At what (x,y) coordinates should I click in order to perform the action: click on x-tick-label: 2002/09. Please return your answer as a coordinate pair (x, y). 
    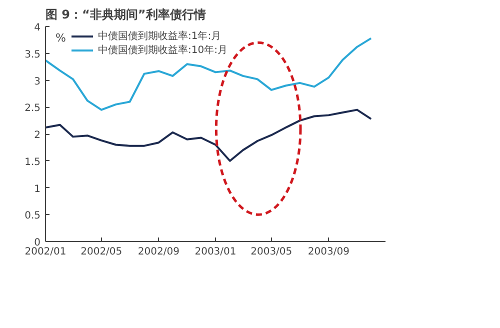
    Looking at the image, I should click on (159, 252).